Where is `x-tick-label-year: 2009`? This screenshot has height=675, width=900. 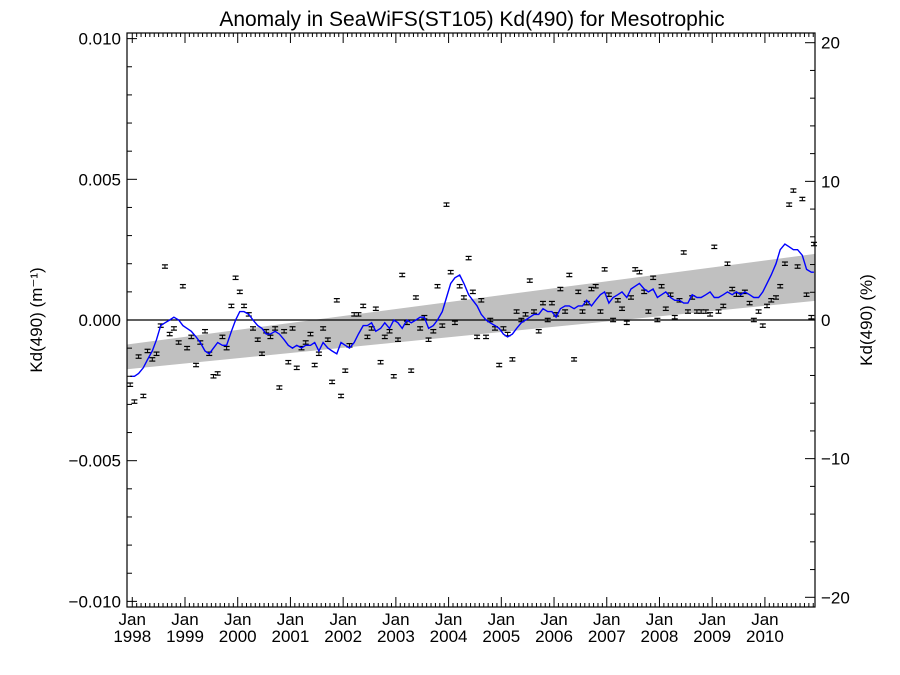 x-tick-label-year: 2009 is located at coordinates (712, 636).